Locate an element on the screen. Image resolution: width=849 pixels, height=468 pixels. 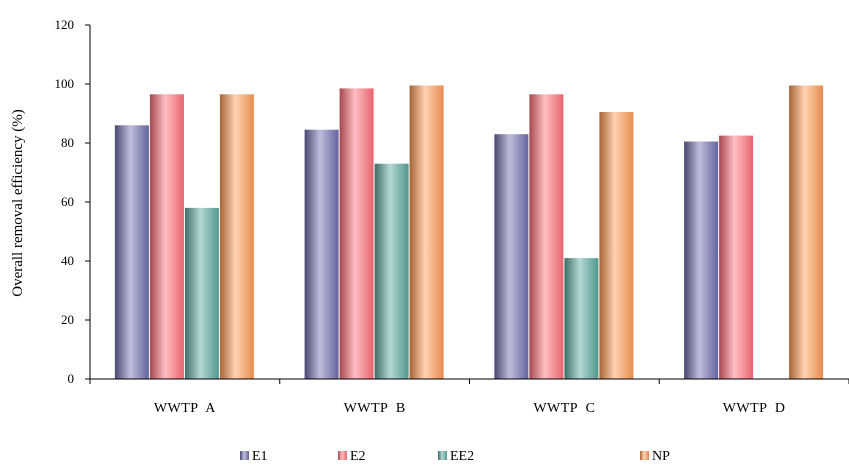
legend-swatch-np is located at coordinates (644, 455).